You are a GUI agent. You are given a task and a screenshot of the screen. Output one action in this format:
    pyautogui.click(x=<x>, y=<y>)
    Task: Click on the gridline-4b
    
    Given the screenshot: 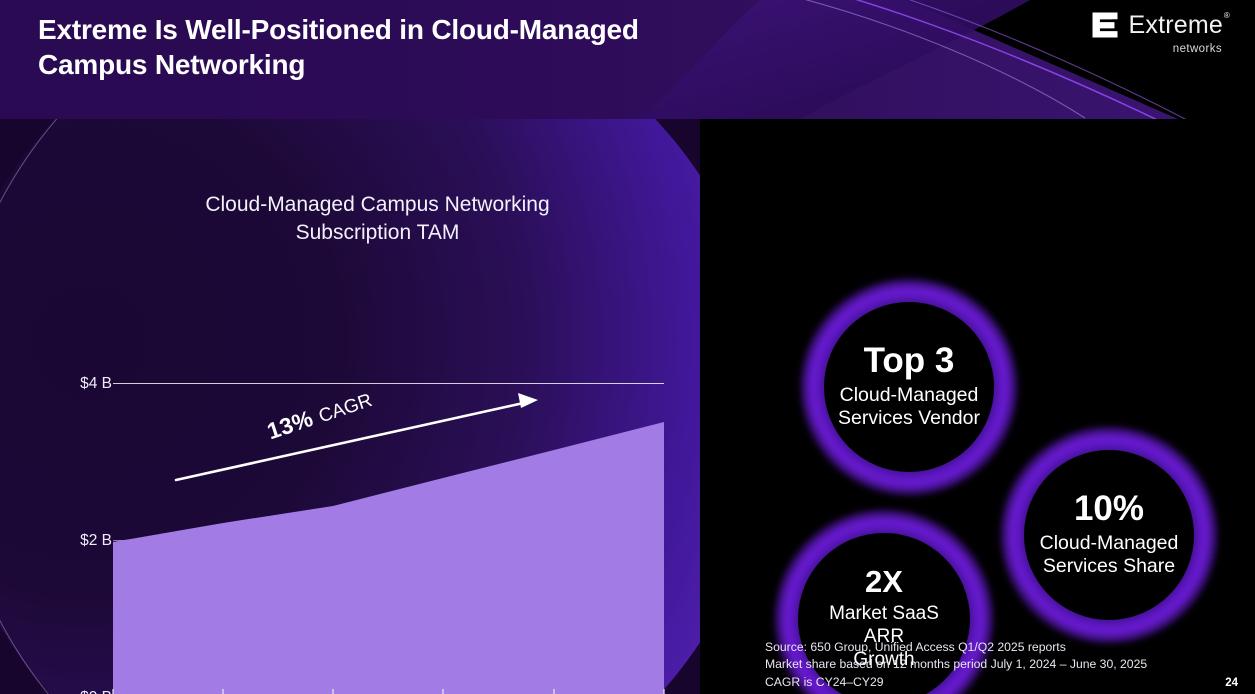 What is the action you would take?
    pyautogui.click(x=388, y=384)
    